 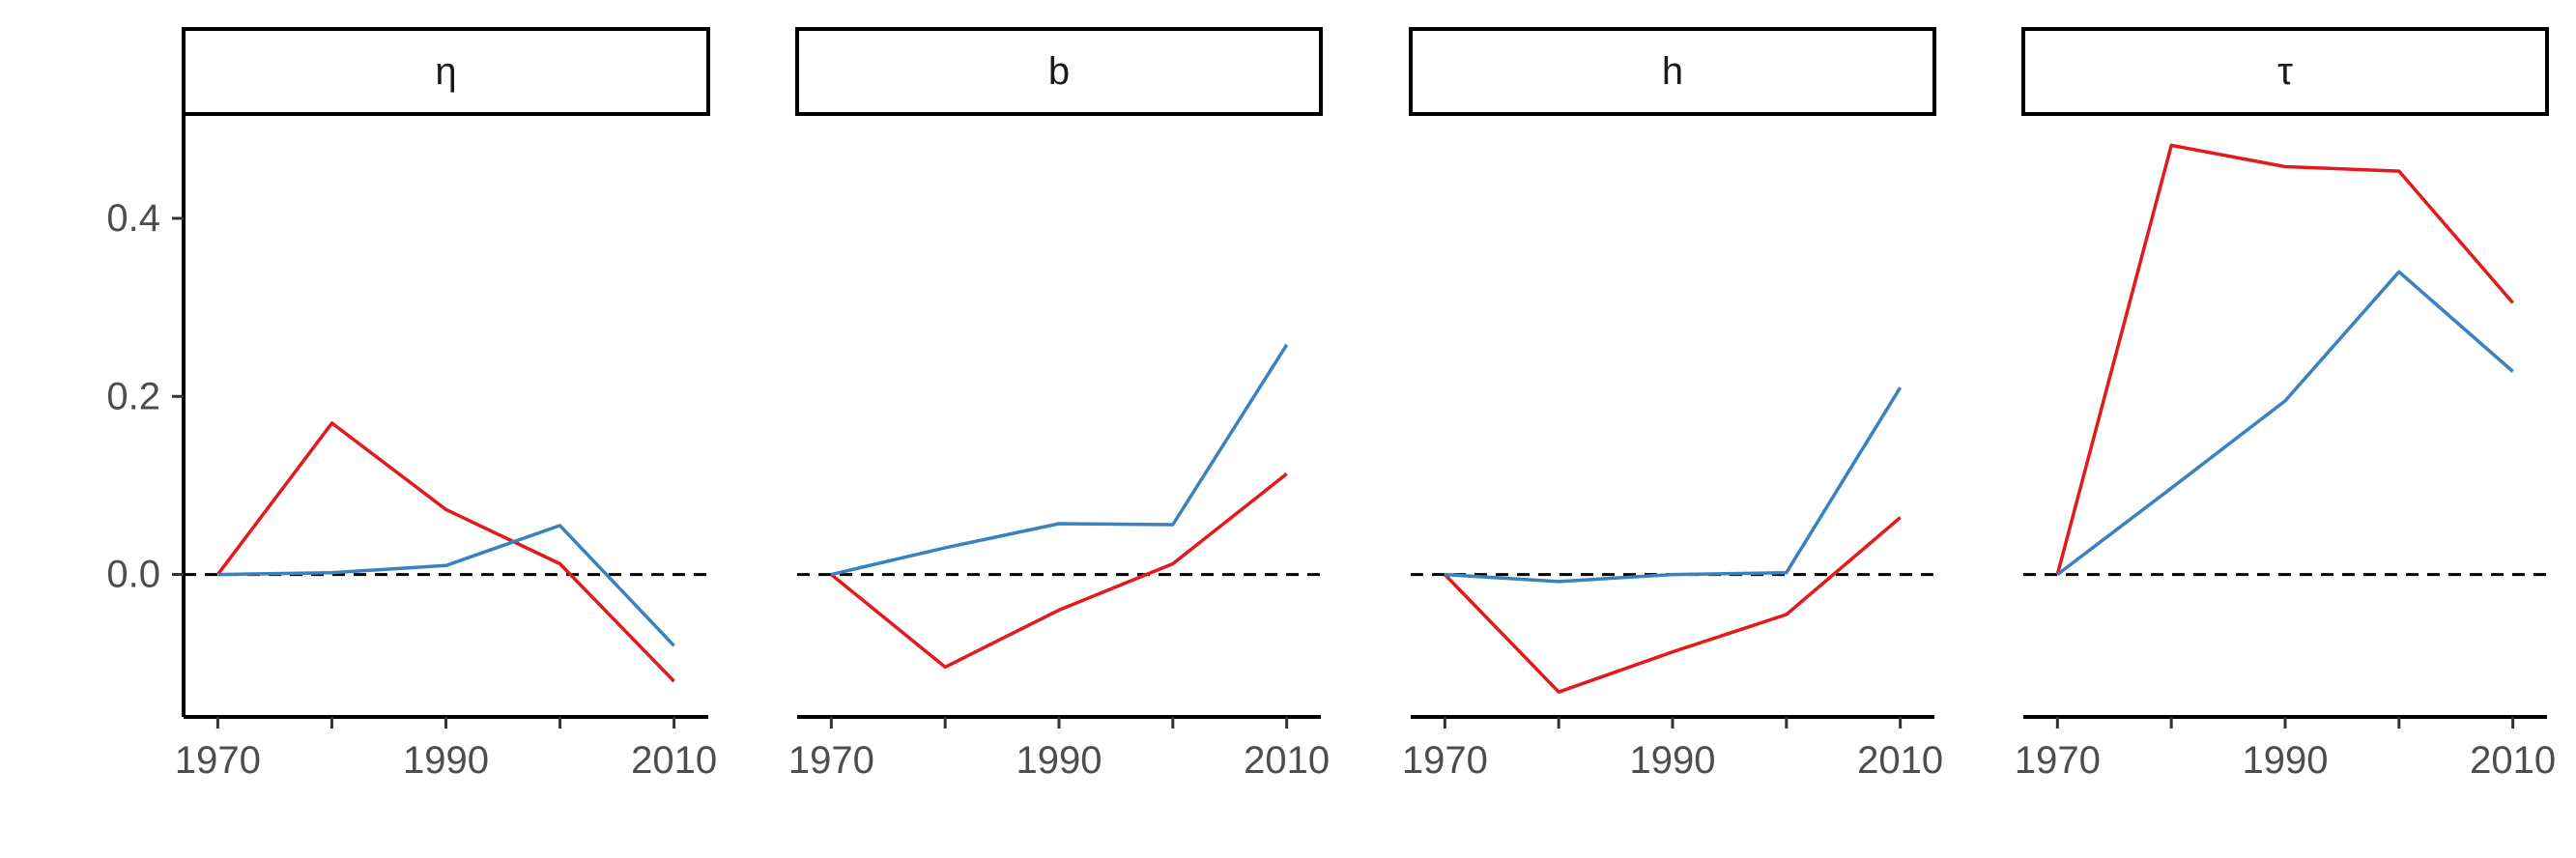 I want to click on panel-strip-label: h, so click(x=1673, y=71).